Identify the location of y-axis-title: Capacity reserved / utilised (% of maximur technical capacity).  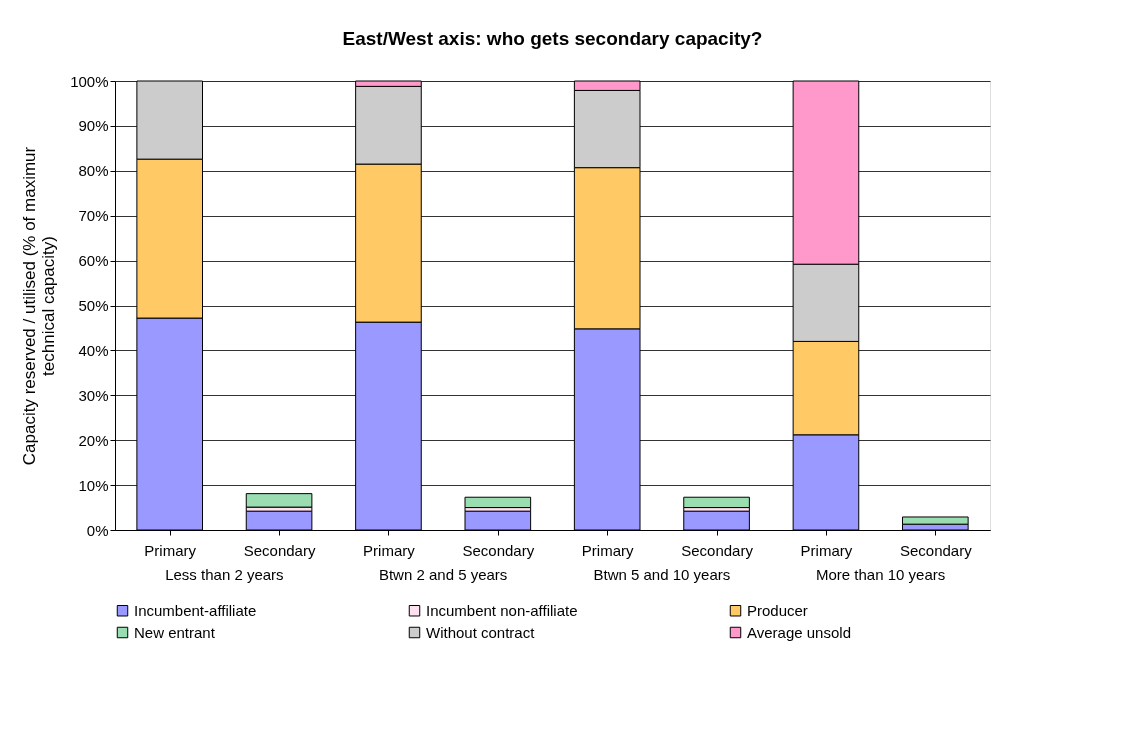
(39, 306).